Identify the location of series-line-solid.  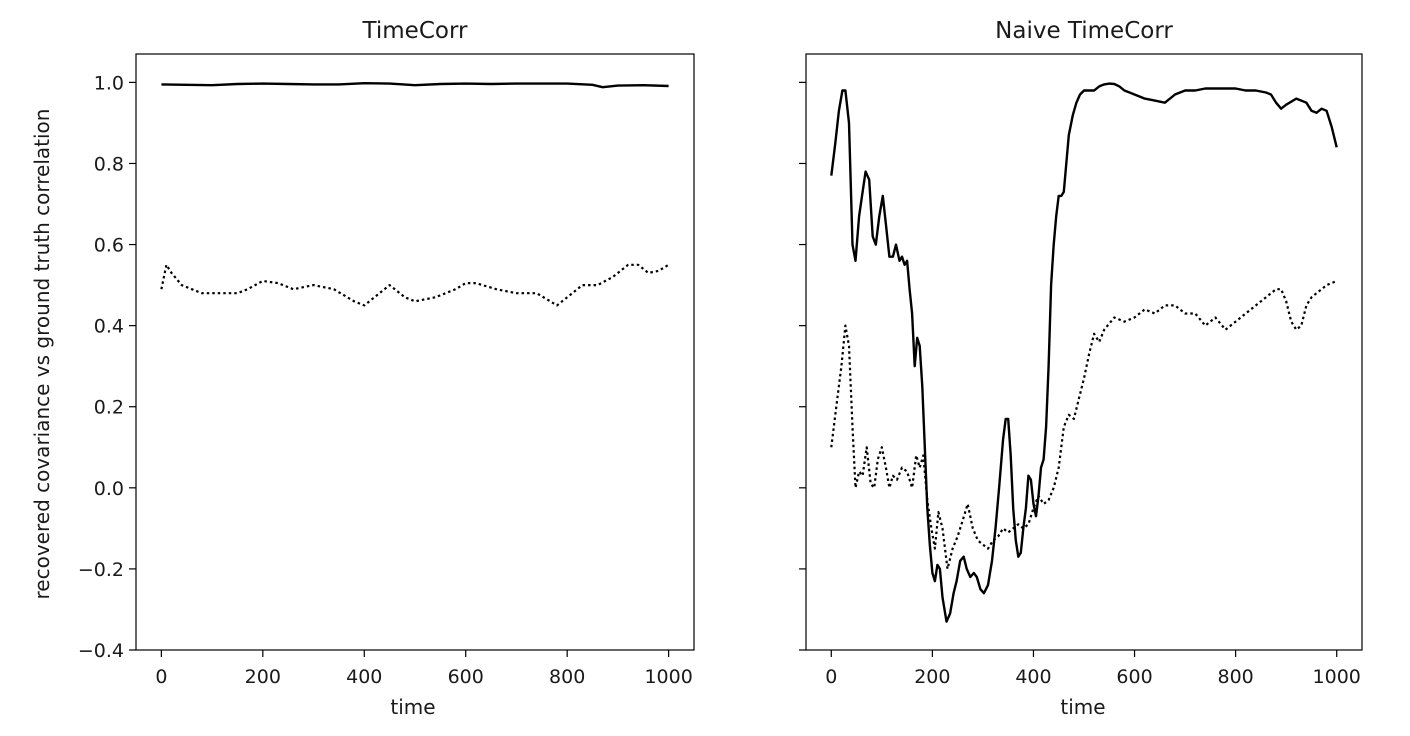
(415, 85).